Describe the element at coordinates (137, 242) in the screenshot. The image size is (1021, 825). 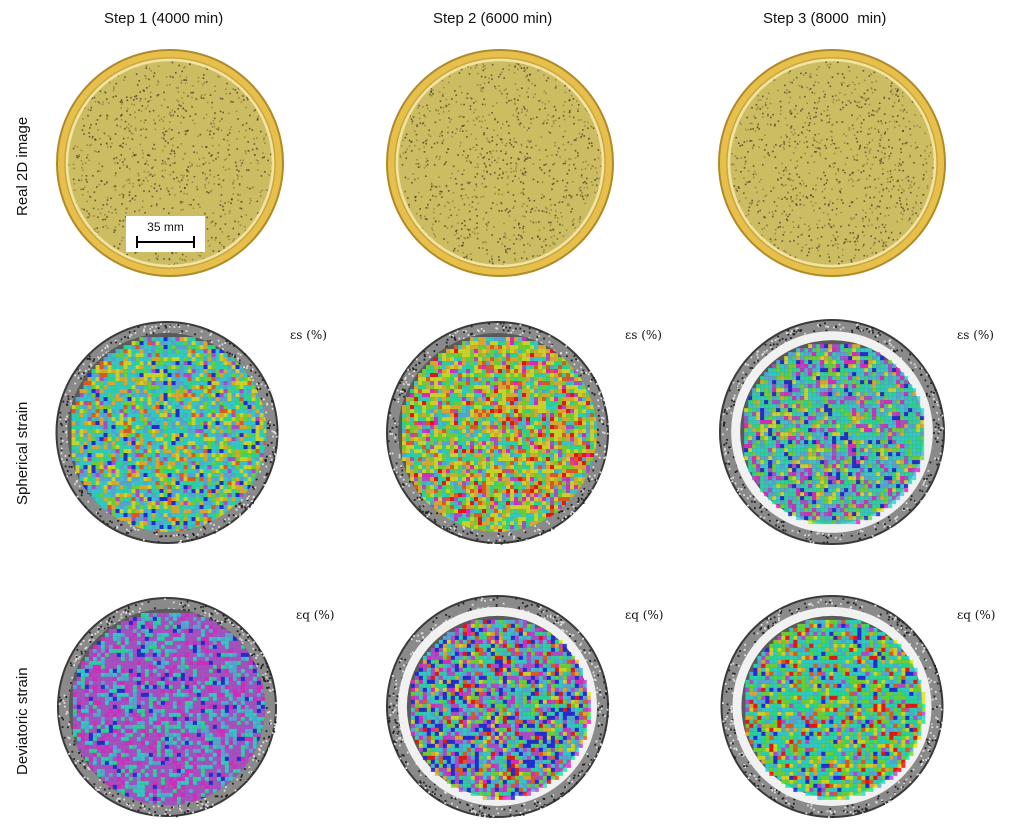
I see `scale-bar-tick-left` at that location.